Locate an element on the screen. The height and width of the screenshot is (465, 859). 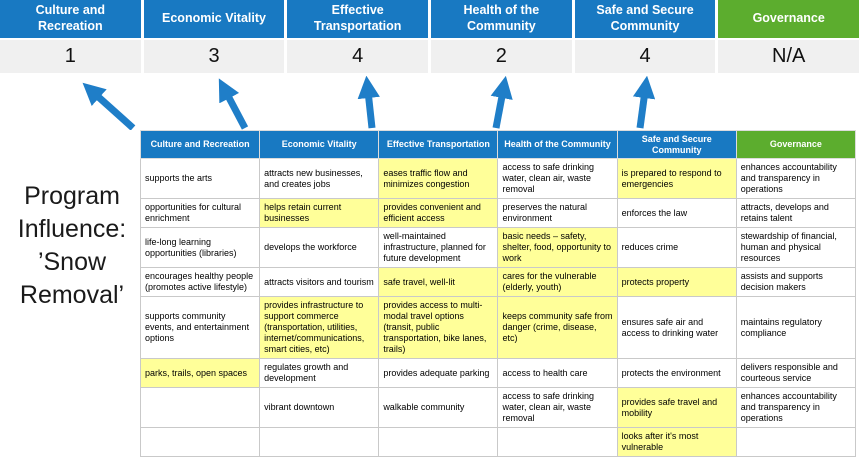
matrix-cell-r6-c1: parks, trails, open spaces is located at coordinates (200, 373).